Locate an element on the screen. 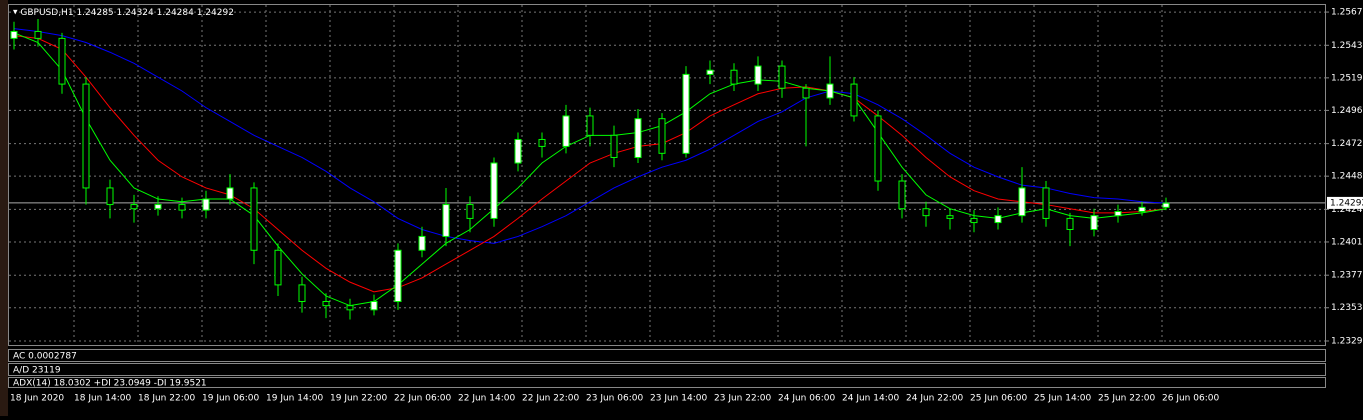 Image resolution: width=1363 pixels, height=420 pixels. x-tick-label: 19 Jun 06:00 is located at coordinates (230, 399).